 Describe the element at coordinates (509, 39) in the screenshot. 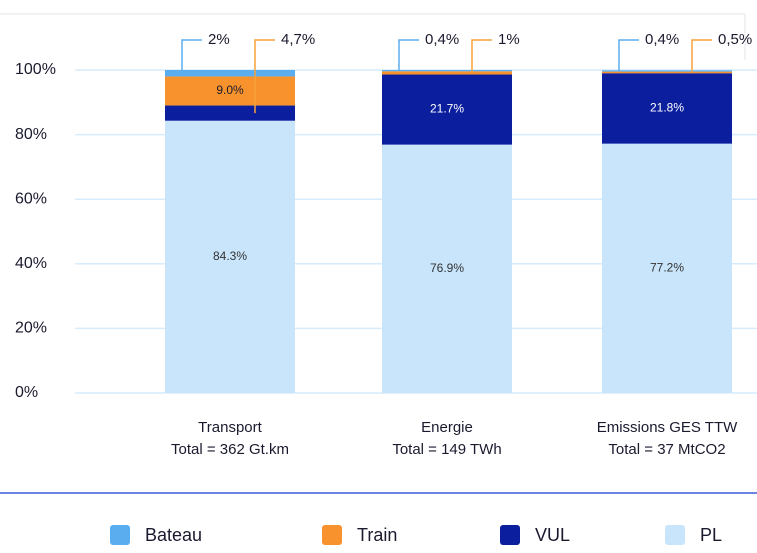

I see `callout-label: 1%` at that location.